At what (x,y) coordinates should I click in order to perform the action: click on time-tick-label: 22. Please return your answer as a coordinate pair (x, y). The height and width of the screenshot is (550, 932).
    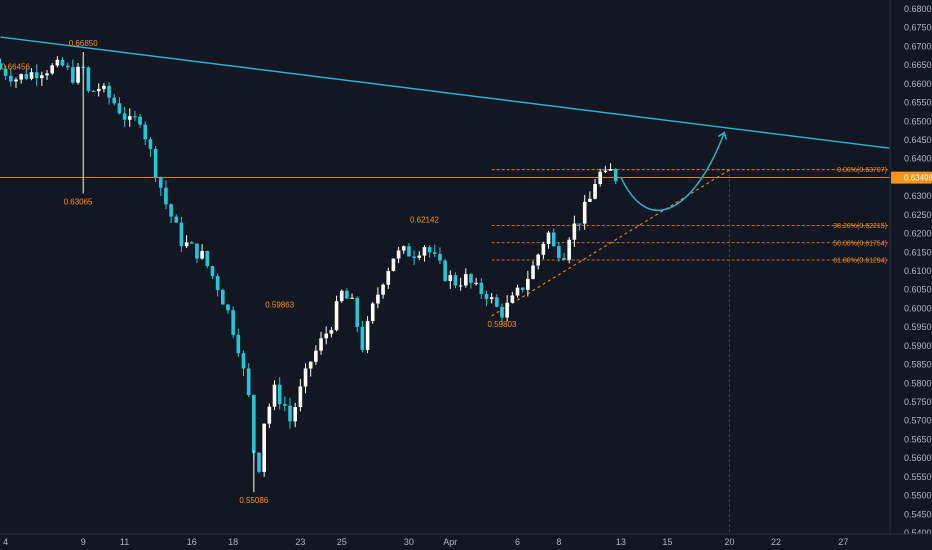
    Looking at the image, I should click on (776, 542).